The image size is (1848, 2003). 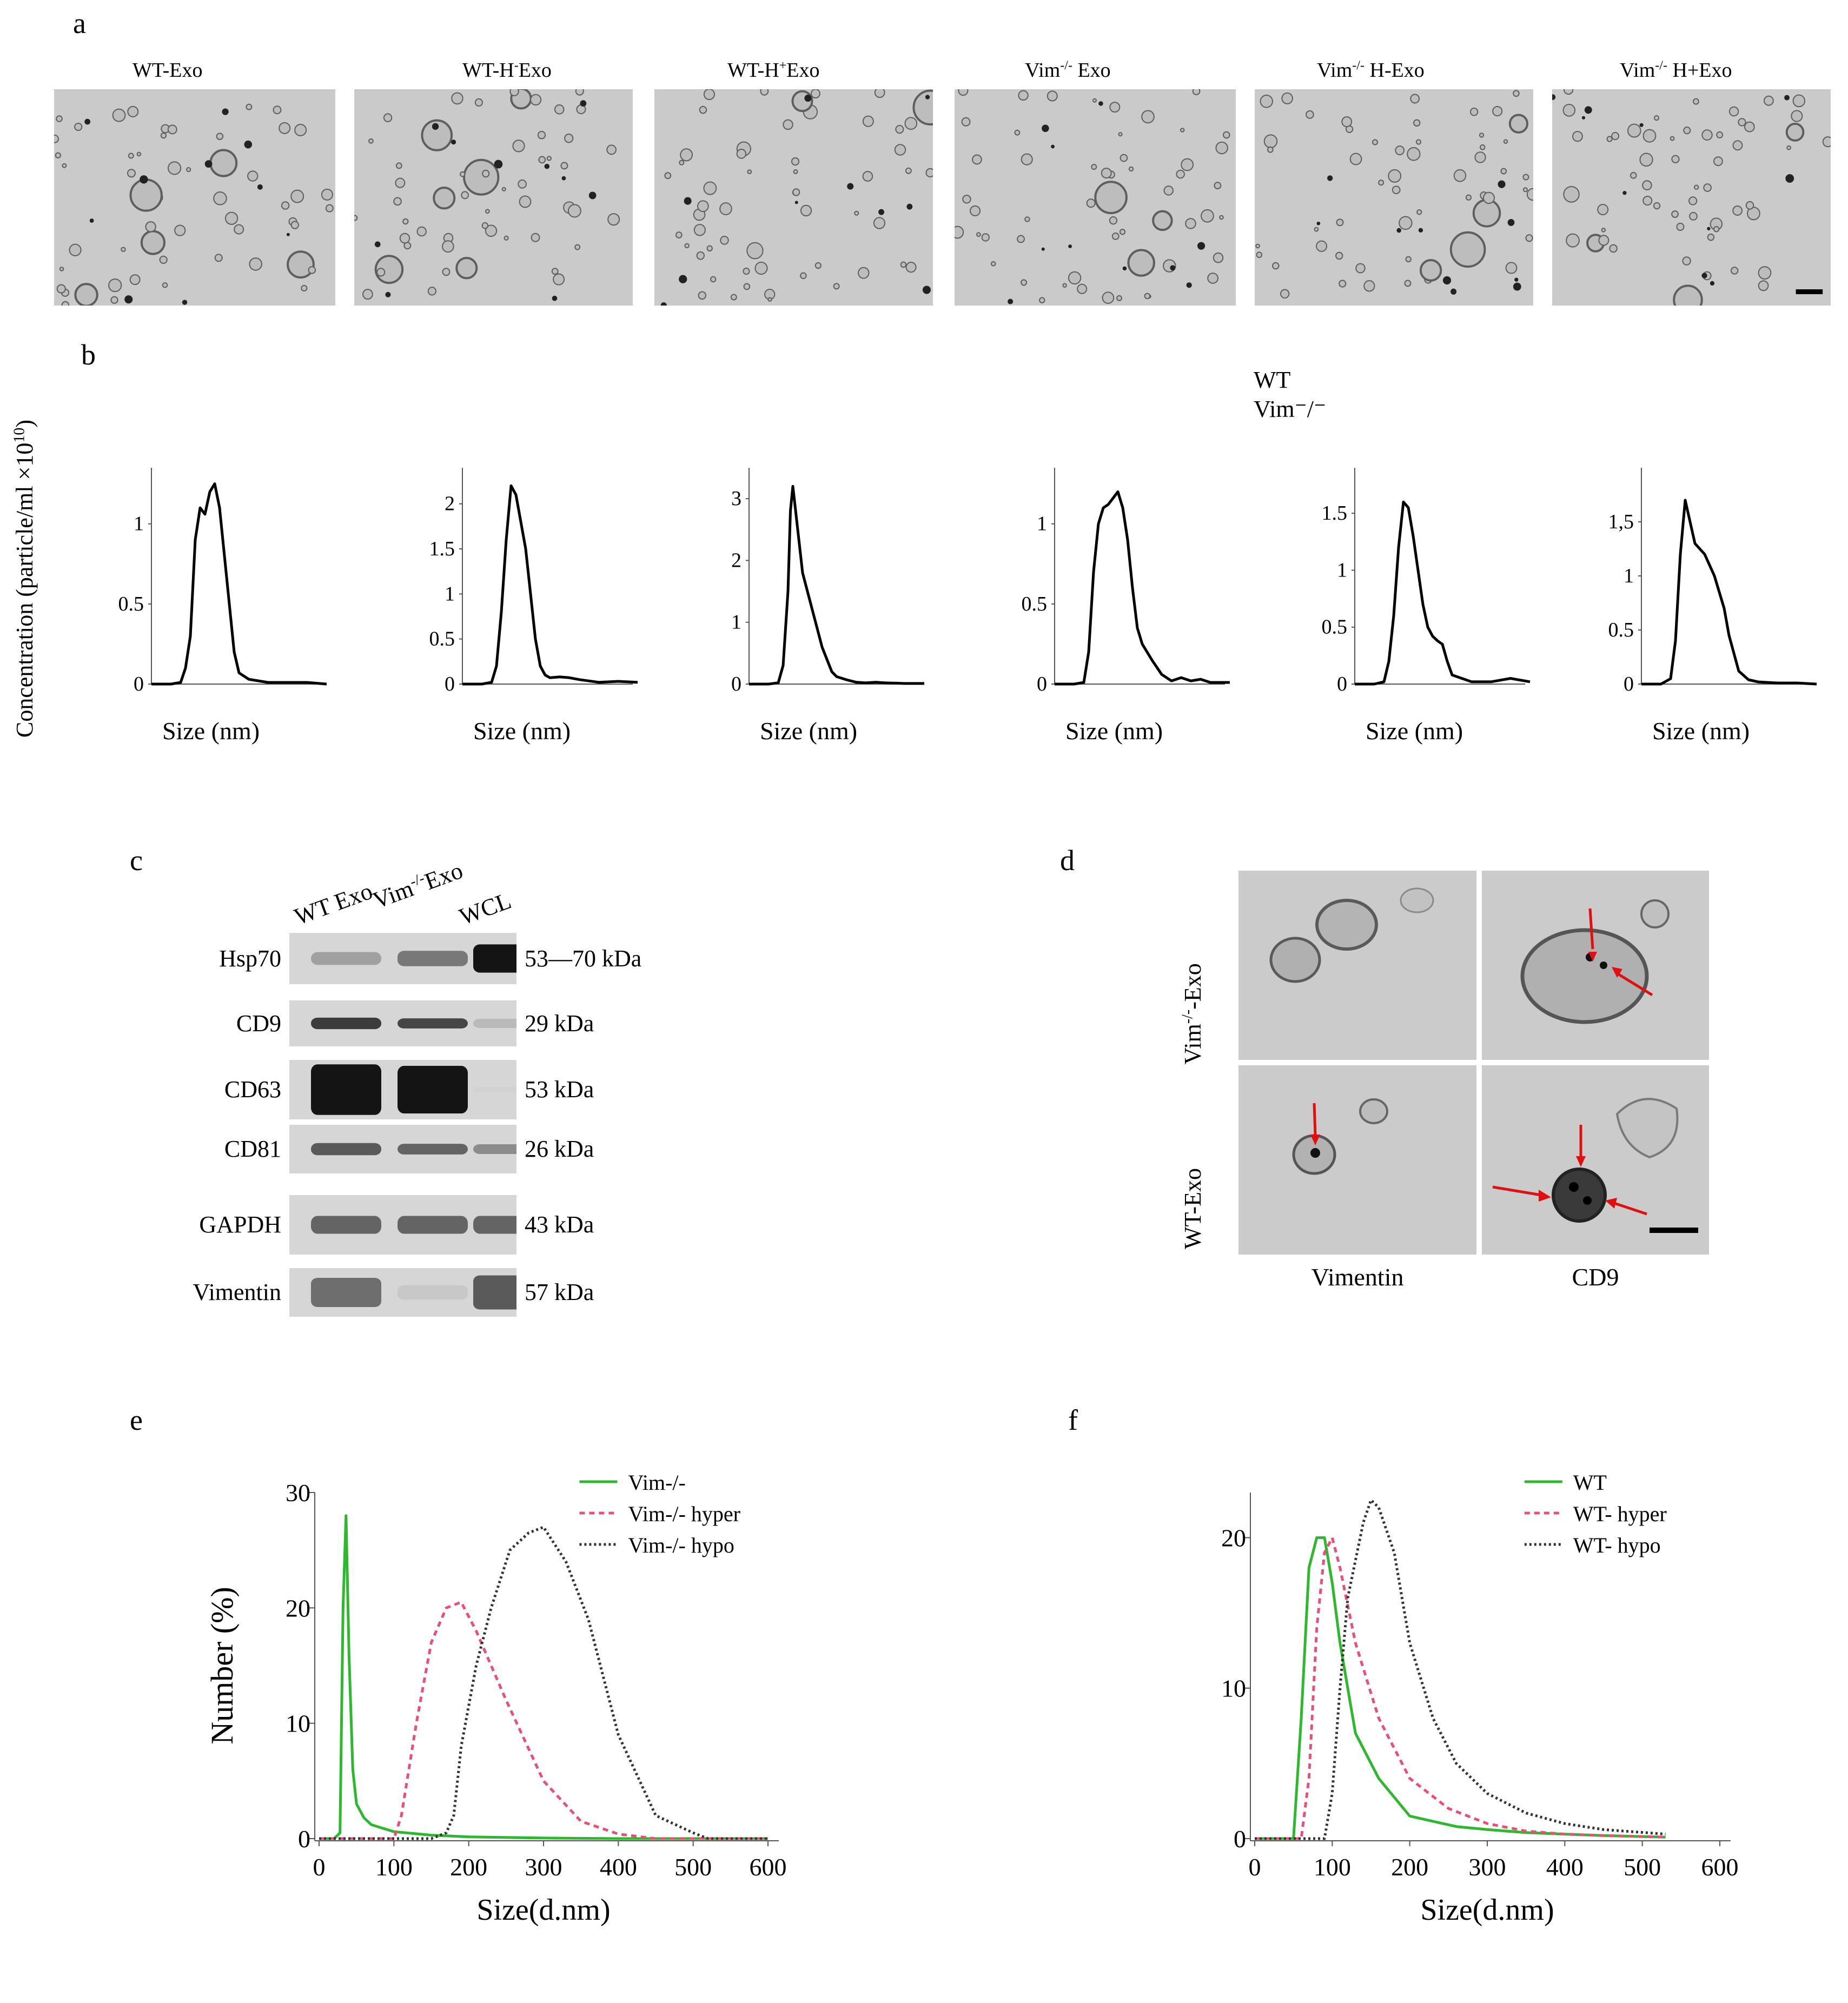 What do you see at coordinates (1621, 521) in the screenshot?
I see `nta-ytick-label: 1,5` at bounding box center [1621, 521].